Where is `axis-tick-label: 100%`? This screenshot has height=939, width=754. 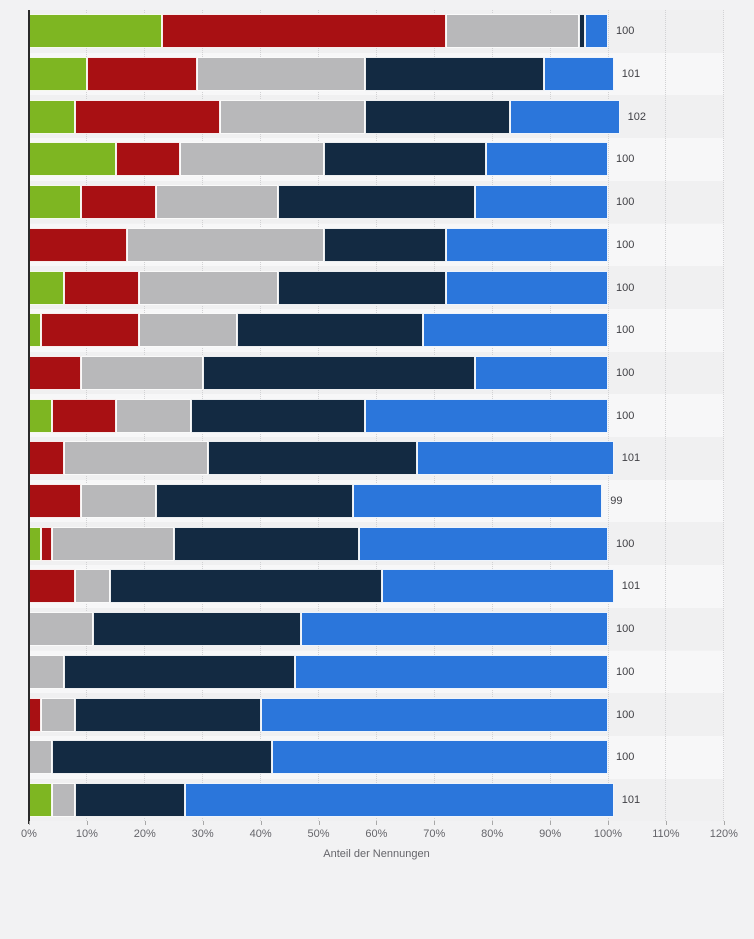 axis-tick-label: 100% is located at coordinates (608, 834).